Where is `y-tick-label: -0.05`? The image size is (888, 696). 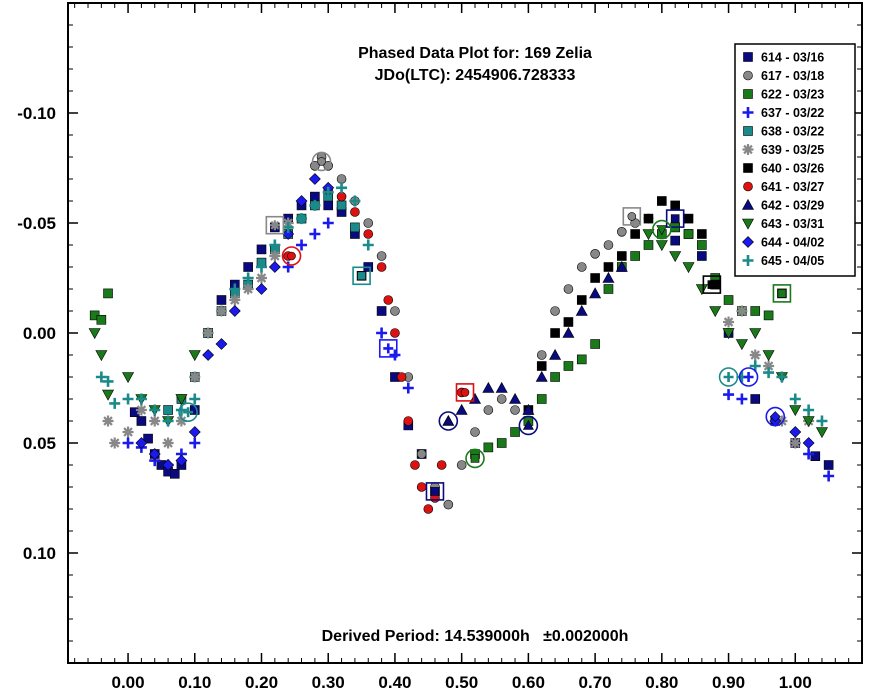 y-tick-label: -0.05 is located at coordinates (36, 223).